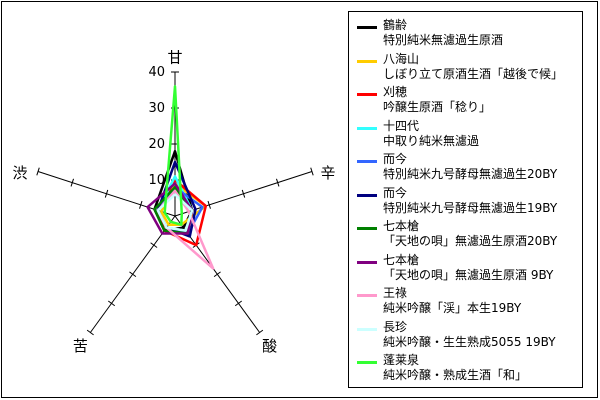  Describe the element at coordinates (443, 40) in the screenshot. I see `legend-product: 特別純米無濾過生原酒` at that location.